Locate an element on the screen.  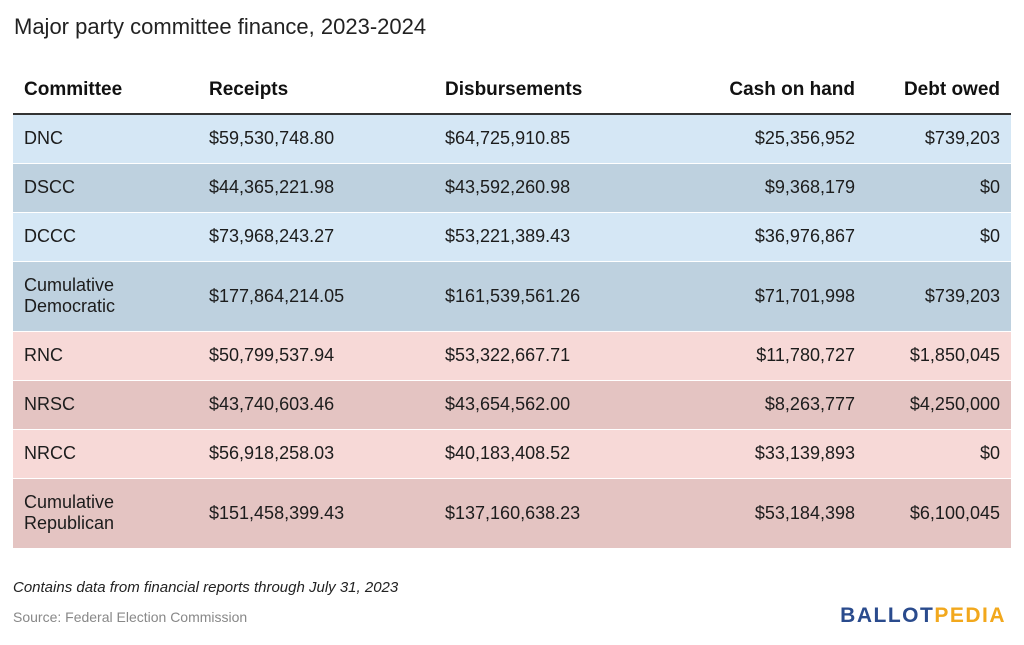
receipts-cell: $177,864,214.05 is located at coordinates (277, 295).